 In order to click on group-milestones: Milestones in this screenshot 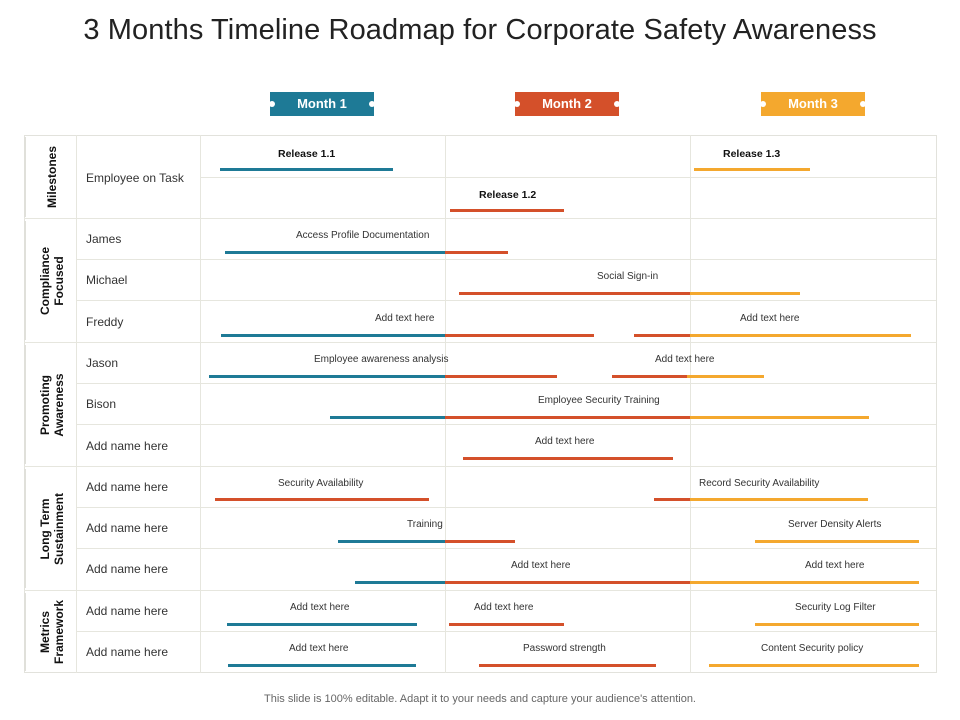, I will do `click(51, 177)`.